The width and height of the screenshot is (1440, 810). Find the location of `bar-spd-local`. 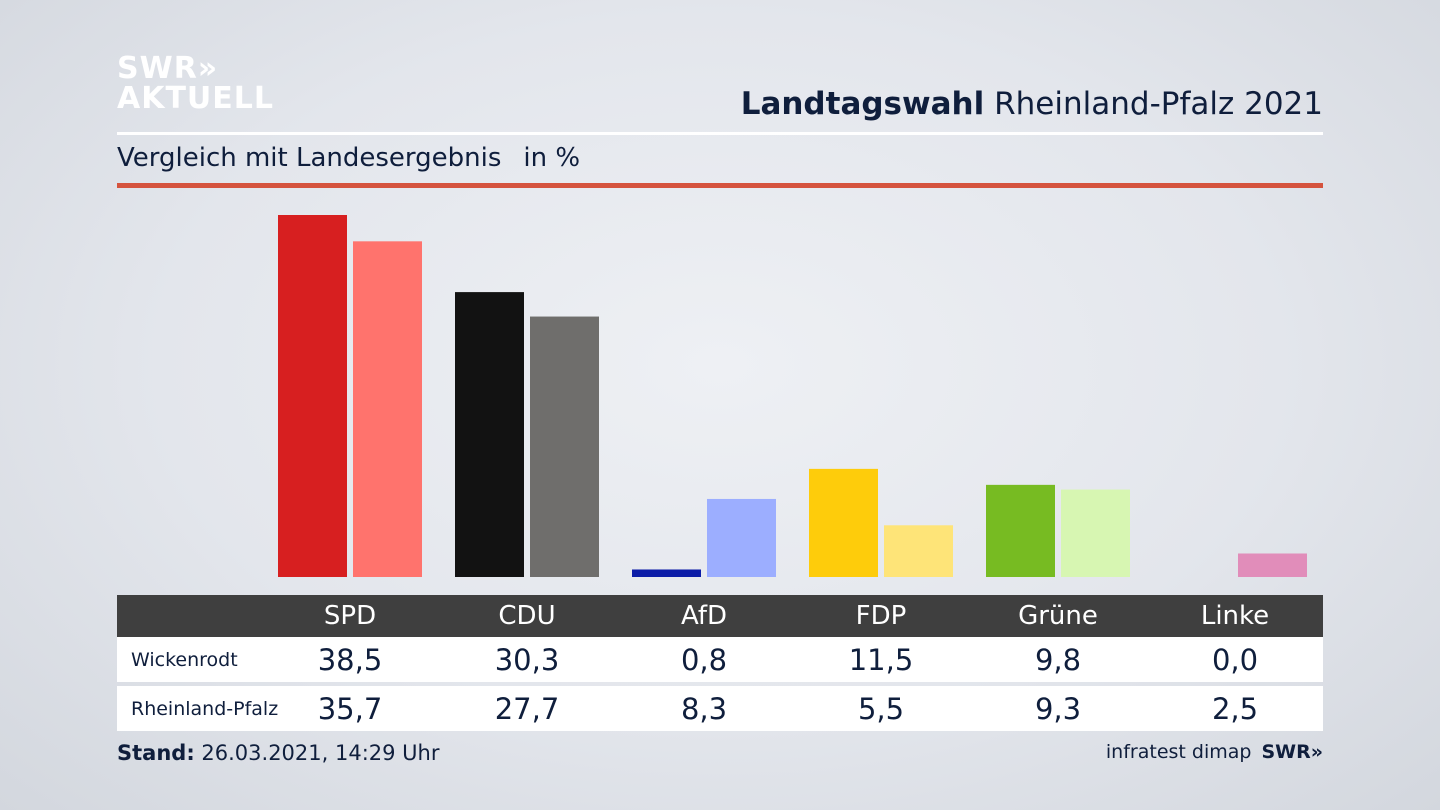

bar-spd-local is located at coordinates (312, 396).